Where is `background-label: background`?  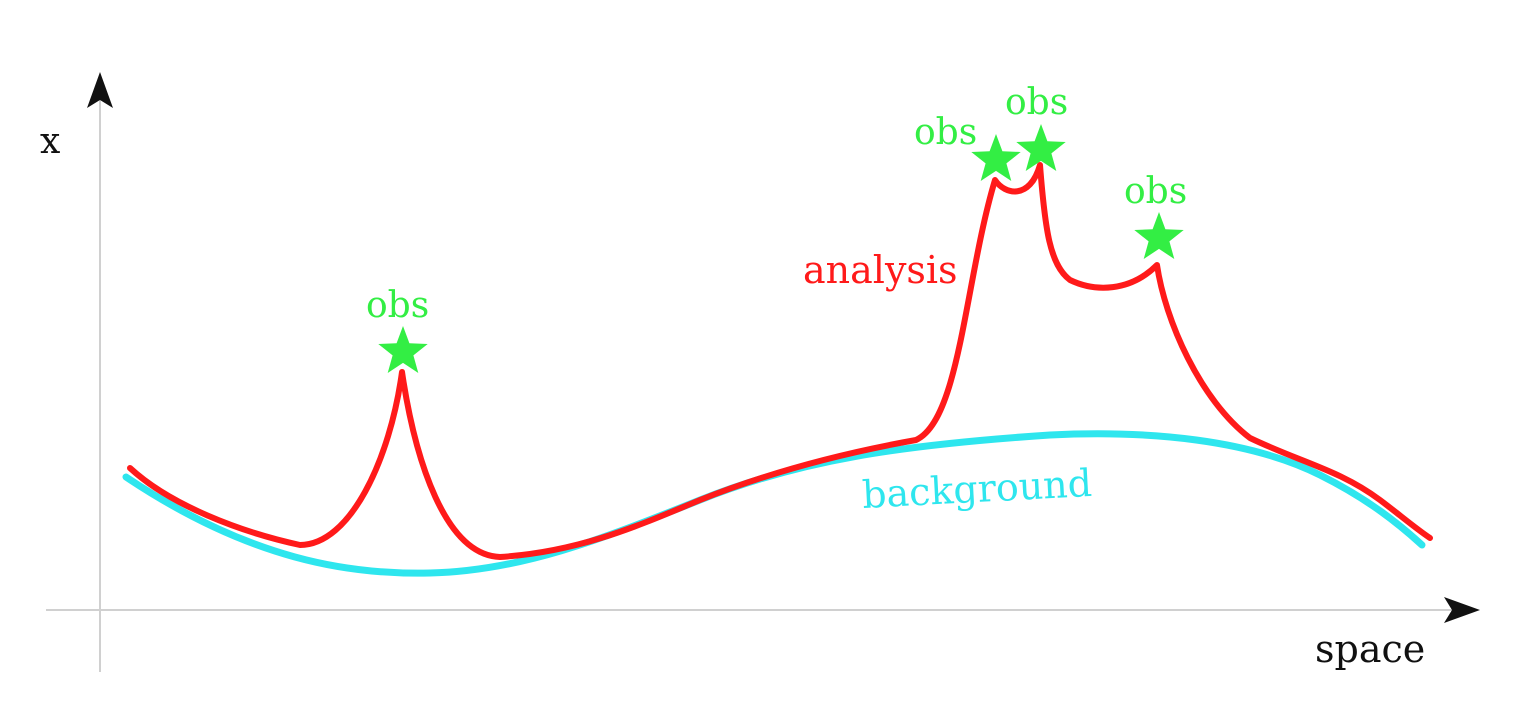
background-label: background is located at coordinates (977, 489).